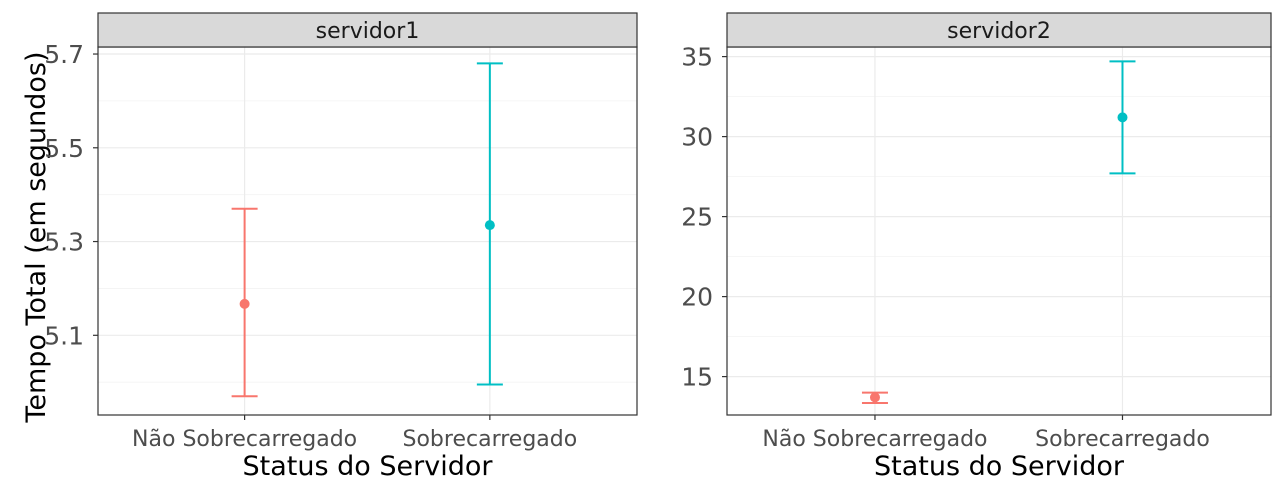  What do you see at coordinates (697, 57) in the screenshot?
I see `y-tick-label: 35` at bounding box center [697, 57].